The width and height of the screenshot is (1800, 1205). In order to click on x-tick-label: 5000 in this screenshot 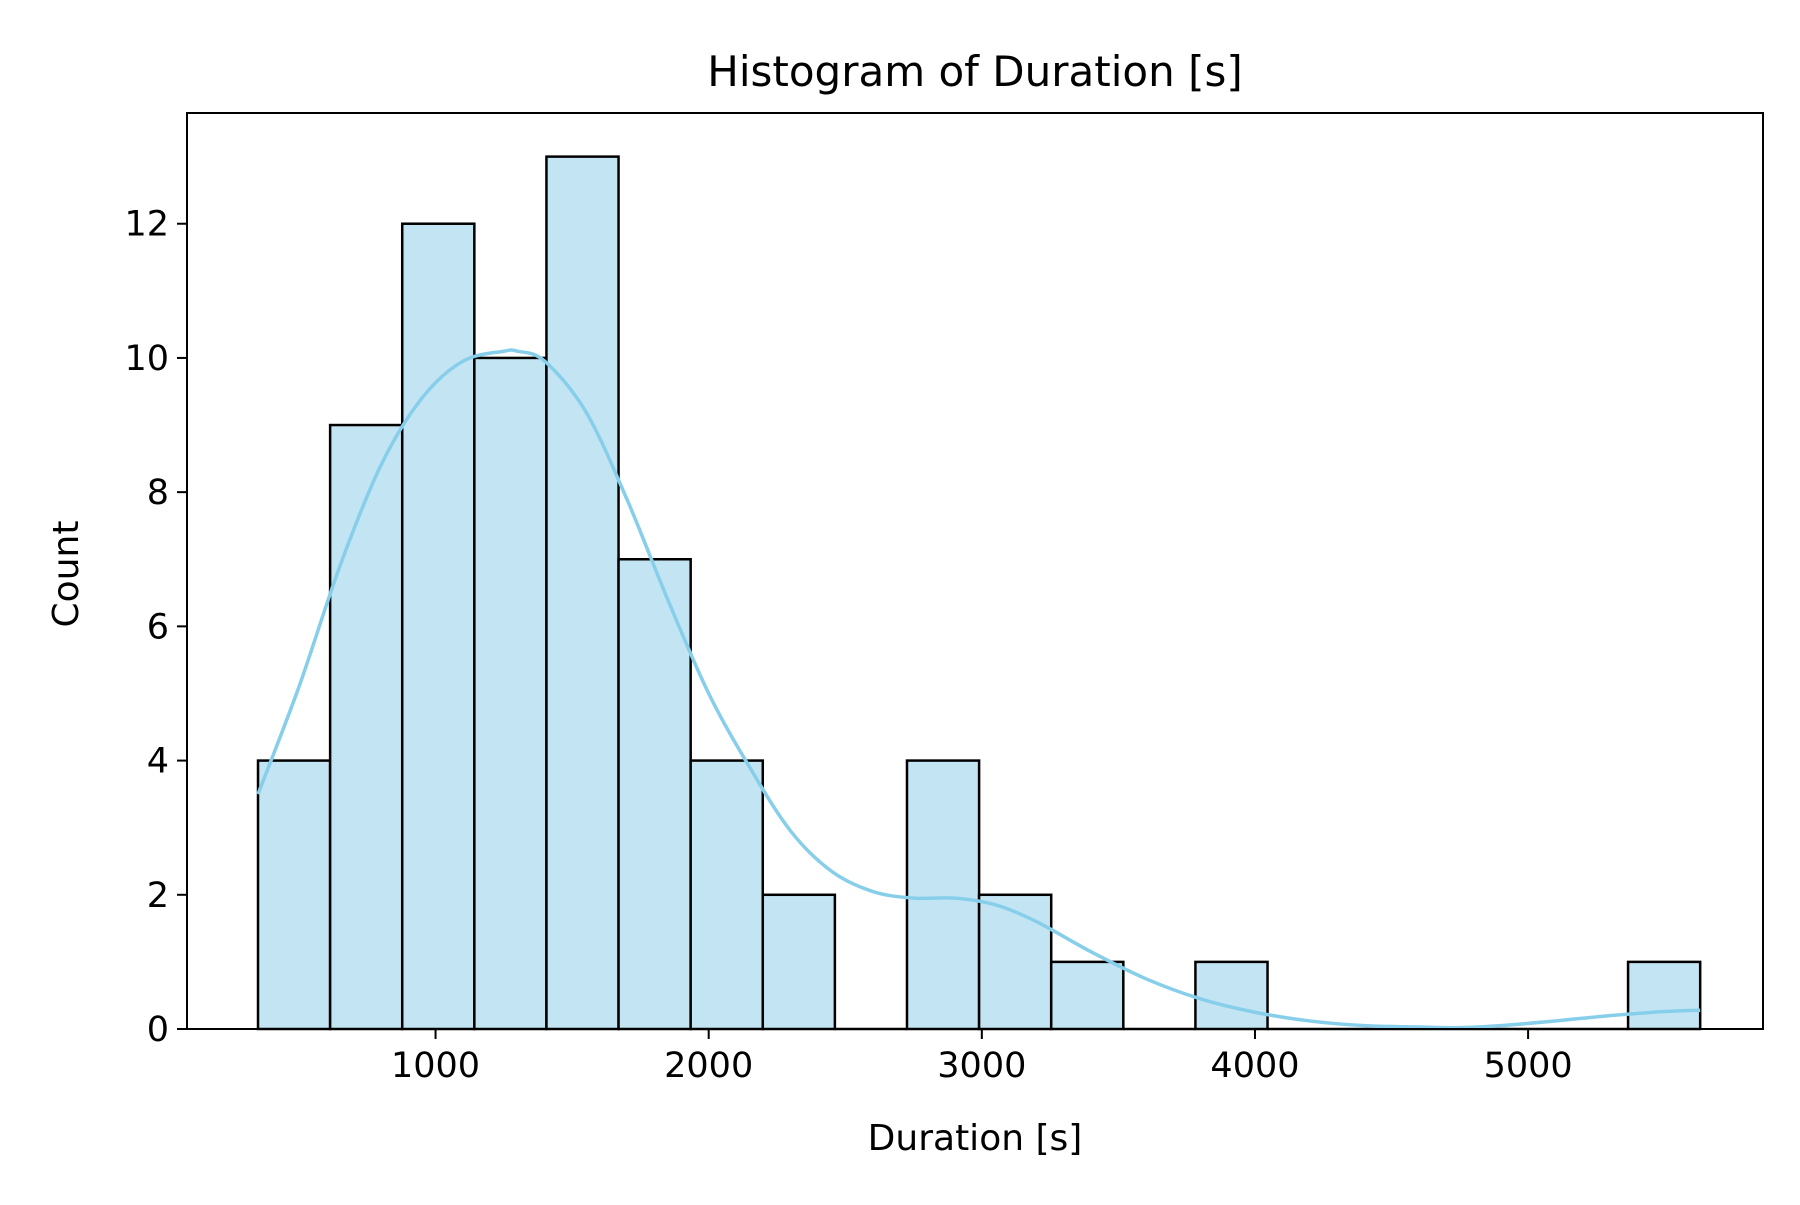, I will do `click(1528, 1066)`.